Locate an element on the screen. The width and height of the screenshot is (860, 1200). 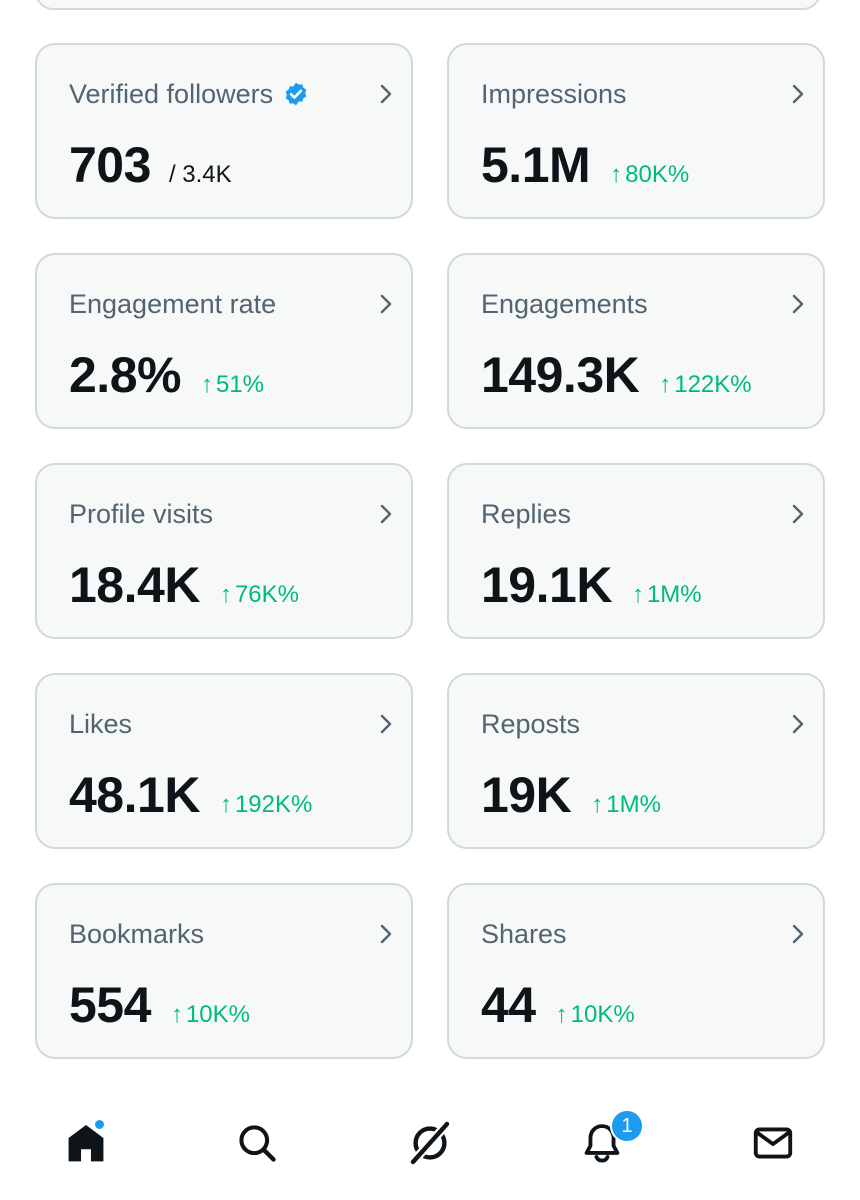
metric-card-replies: Replies 19.1K ↑ 1M% is located at coordinates (636, 551).